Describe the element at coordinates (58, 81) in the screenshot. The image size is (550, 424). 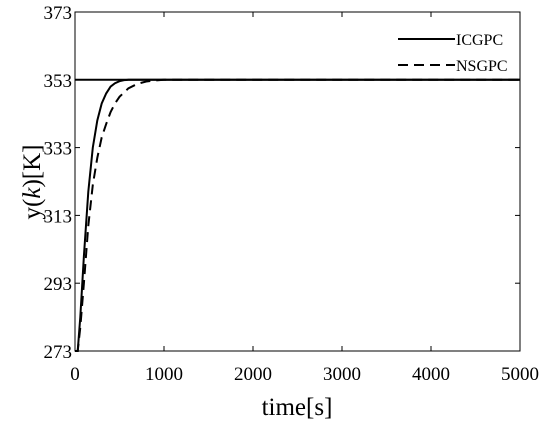
I see `y-tick-label-353: 353` at that location.